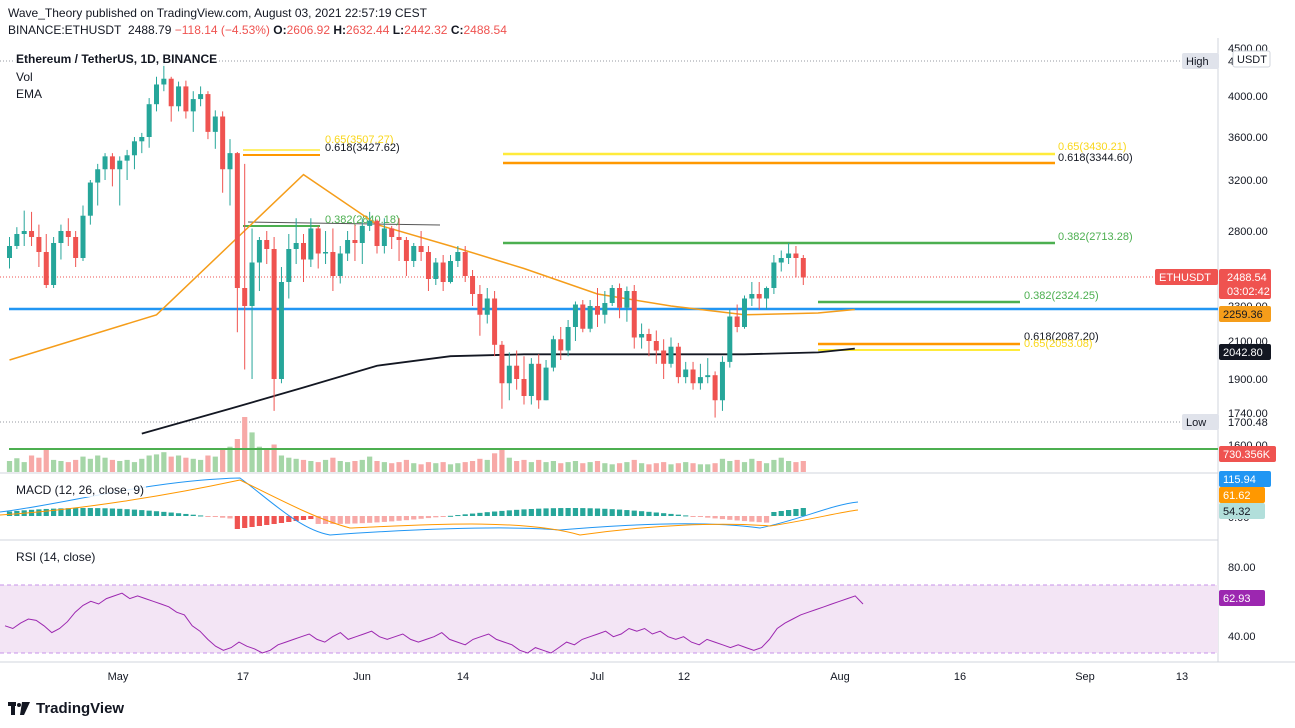 This screenshot has width=1295, height=728. I want to click on low-value: 2442.32, so click(426, 30).